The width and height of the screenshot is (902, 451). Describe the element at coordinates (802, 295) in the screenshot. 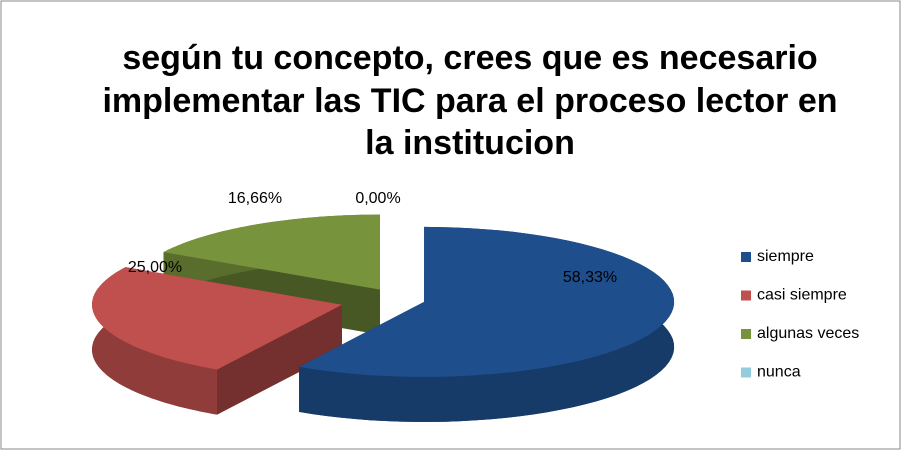

I see `legend-label: casi siempre` at that location.